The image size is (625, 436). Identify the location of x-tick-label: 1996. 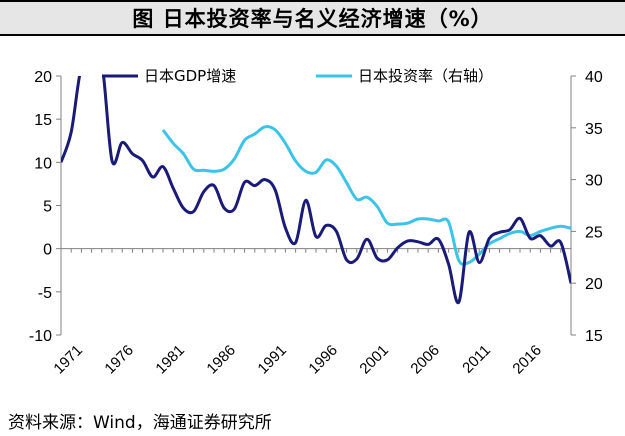
(323, 360).